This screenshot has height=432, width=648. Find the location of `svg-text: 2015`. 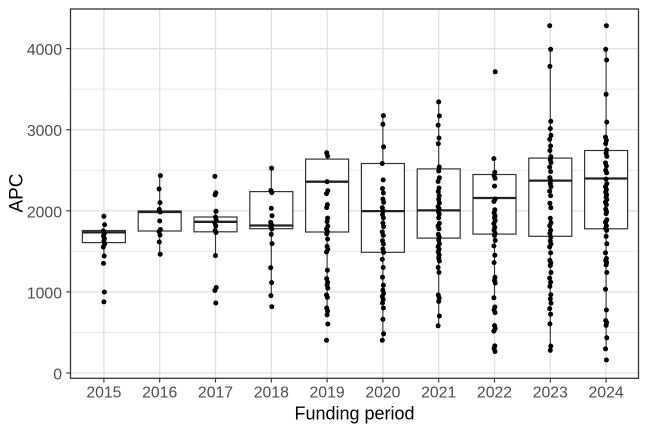

svg-text: 2015 is located at coordinates (103, 392).